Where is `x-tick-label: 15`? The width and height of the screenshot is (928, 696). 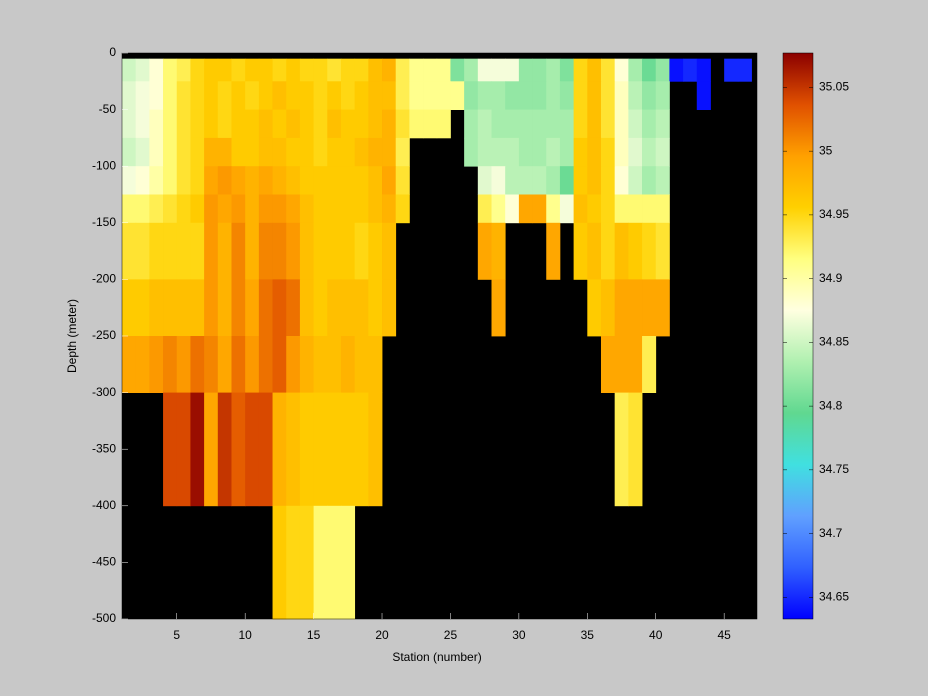
x-tick-label: 15 is located at coordinates (314, 635).